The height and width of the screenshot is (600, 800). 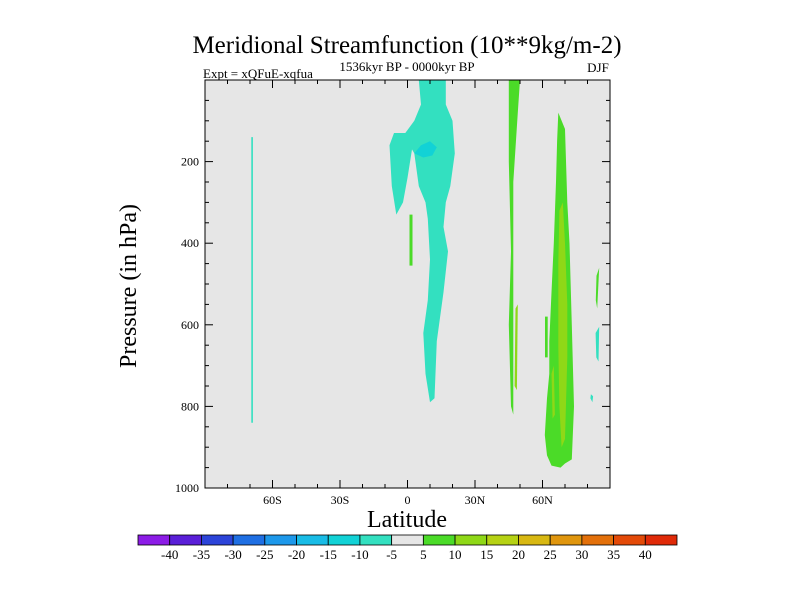 What do you see at coordinates (406, 66) in the screenshot?
I see `period-label: 1536kyr BP - 0000kyr BP` at bounding box center [406, 66].